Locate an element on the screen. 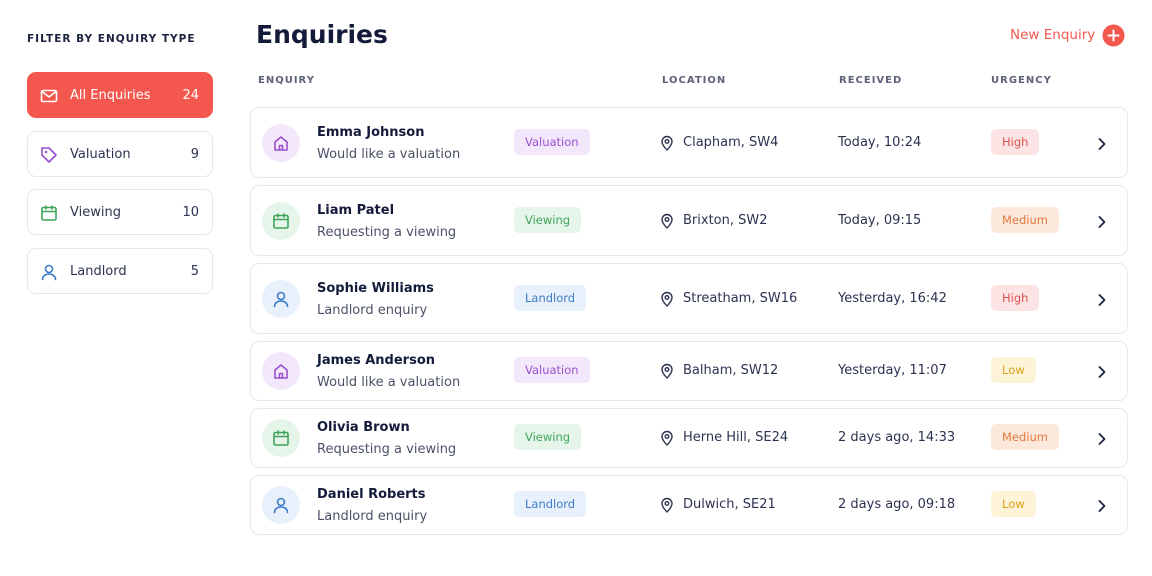 The height and width of the screenshot is (576, 1152). location: Balham, SW12 is located at coordinates (731, 370).